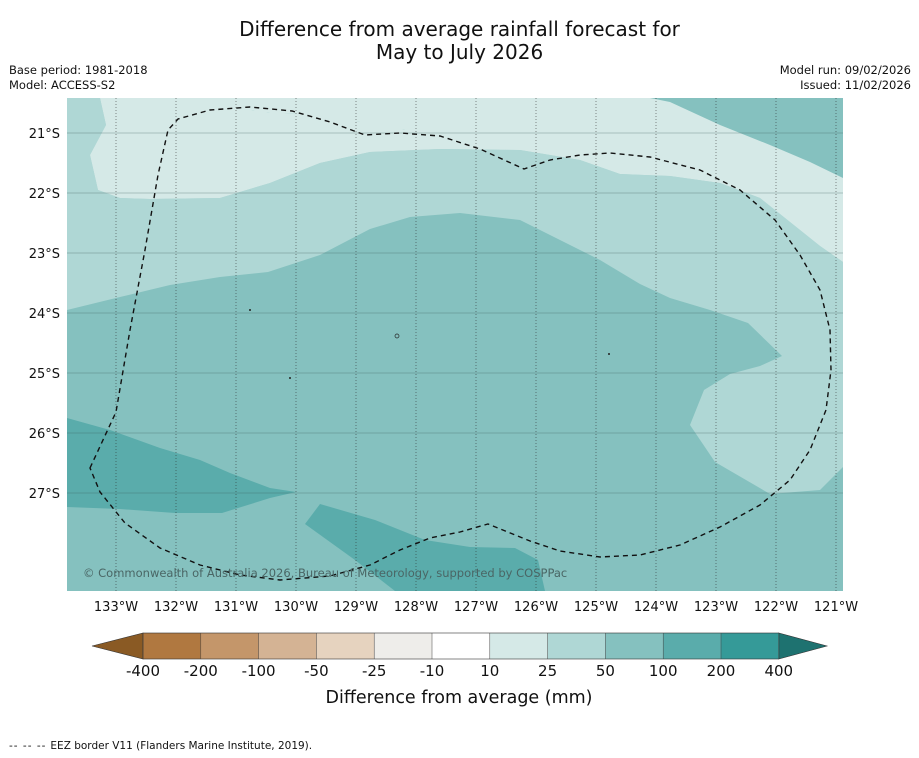 The image size is (919, 758). Describe the element at coordinates (663, 671) in the screenshot. I see `colorbar-tick-label: 100` at that location.